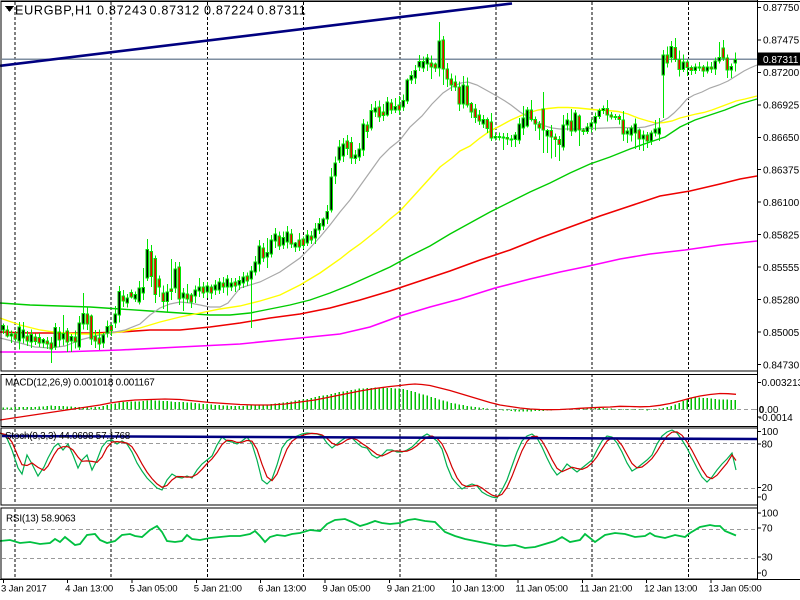 The image size is (800, 600). What do you see at coordinates (670, 589) in the screenshot?
I see `svg-text: 12 Jan 13:00` at bounding box center [670, 589].